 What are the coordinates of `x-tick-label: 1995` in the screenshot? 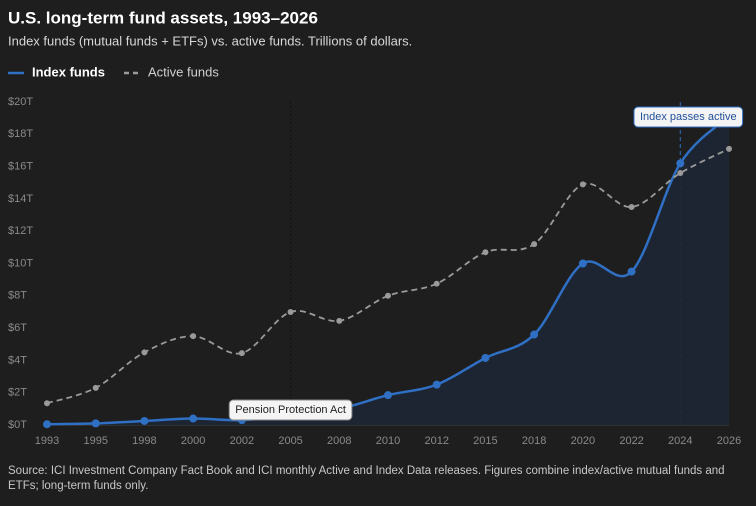 It's located at (95, 441).